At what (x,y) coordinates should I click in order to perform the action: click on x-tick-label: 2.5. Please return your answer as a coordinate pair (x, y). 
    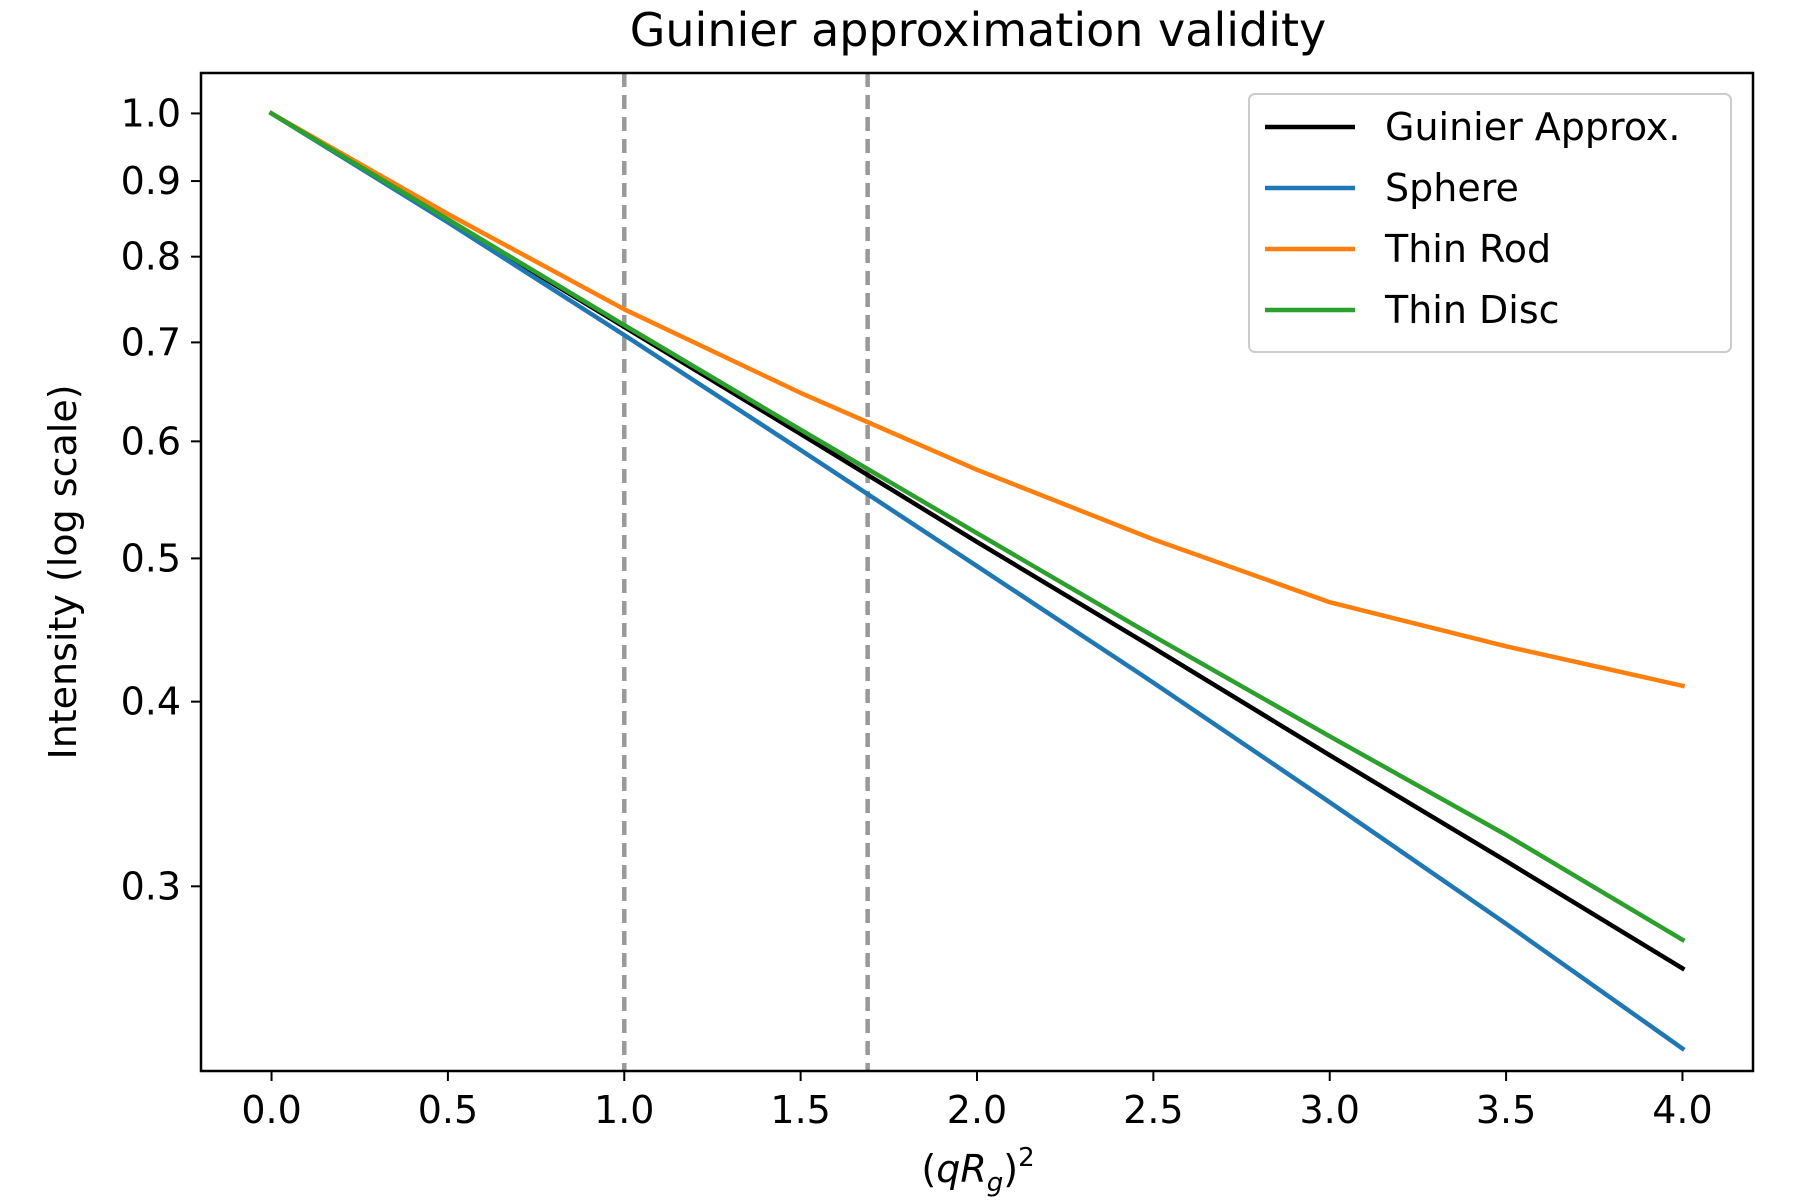
    Looking at the image, I should click on (1153, 1110).